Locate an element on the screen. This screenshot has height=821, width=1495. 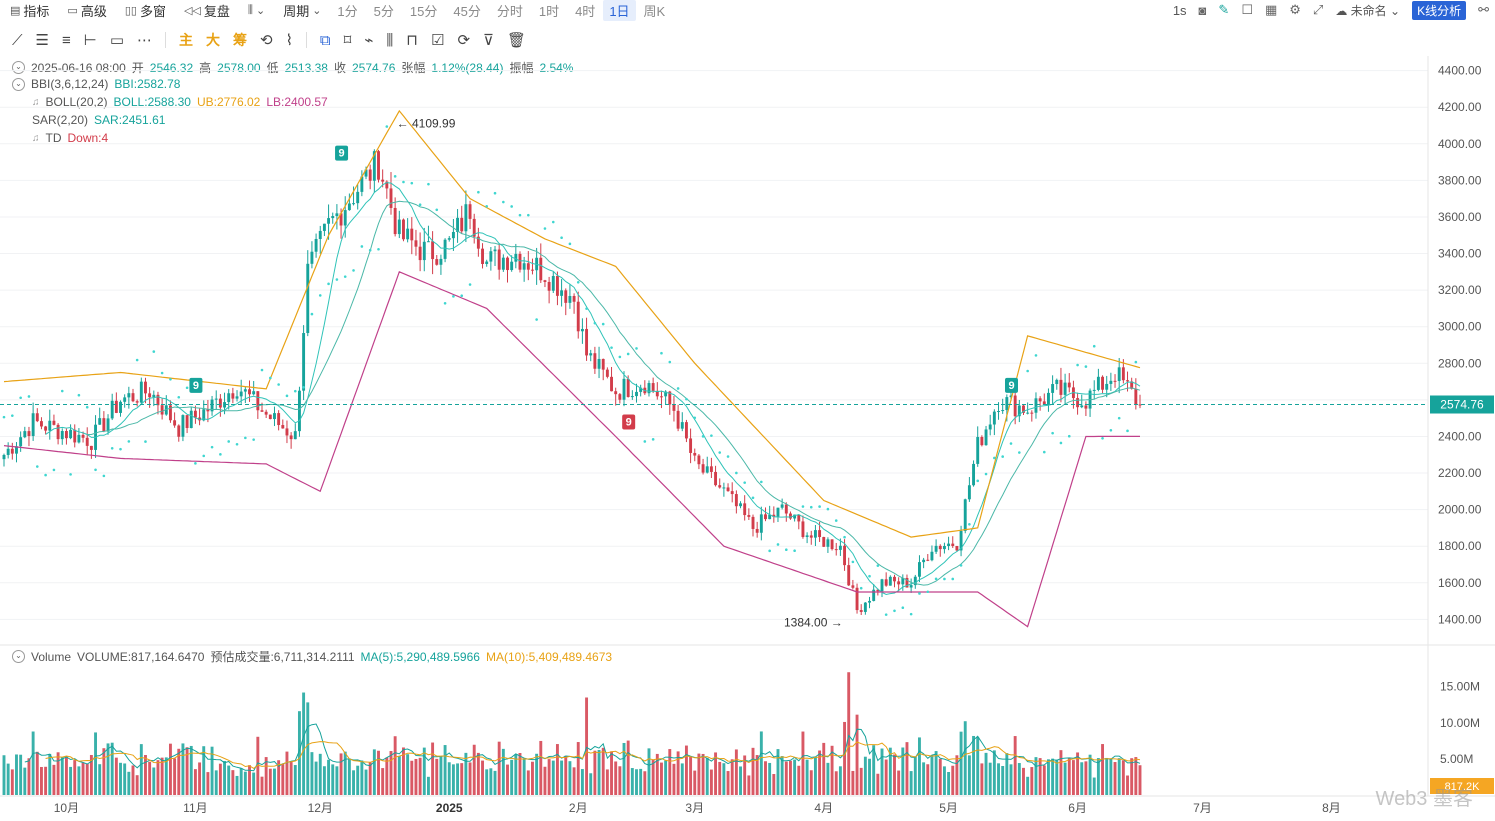
period-timeshare: 分时 is located at coordinates (509, 11).